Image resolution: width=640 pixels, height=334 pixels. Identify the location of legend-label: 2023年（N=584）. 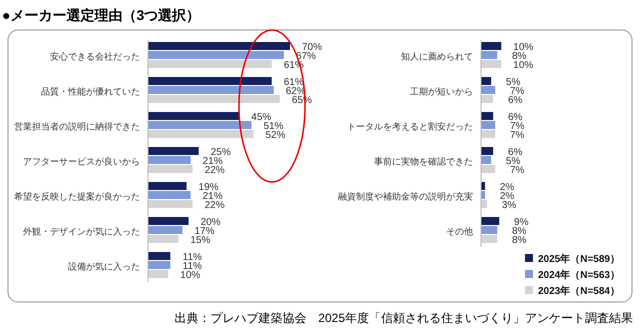
(579, 291).